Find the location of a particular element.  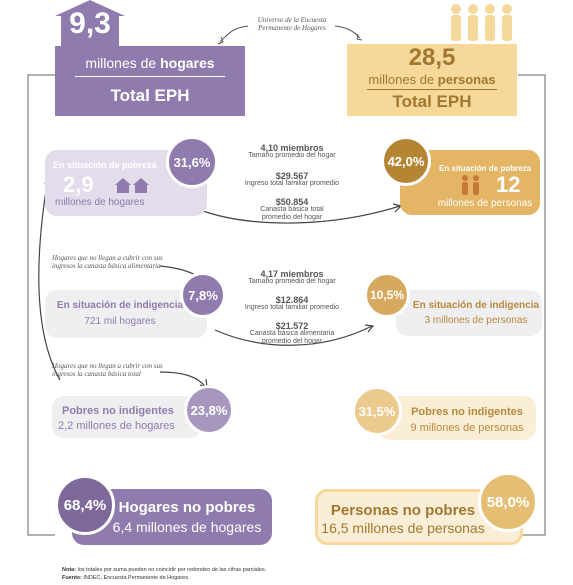

pobreza-stat-value: $29.567 is located at coordinates (292, 176).